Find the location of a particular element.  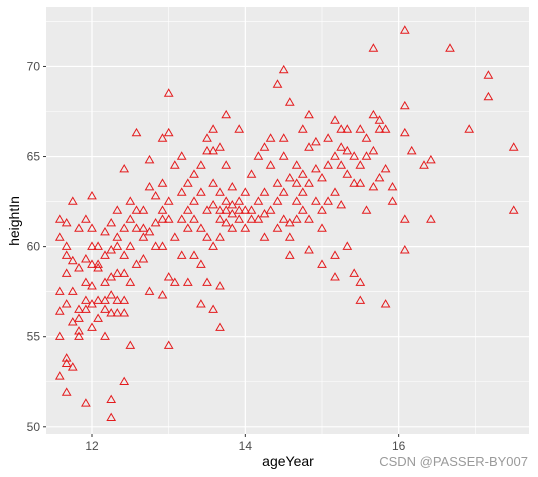

y-axis-ticks: 50 55 60 65 70 is located at coordinates (36, 246).